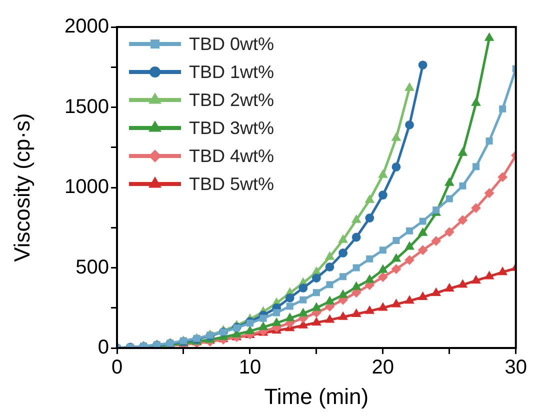 The height and width of the screenshot is (419, 537). What do you see at coordinates (21, 187) in the screenshot?
I see `y-axis-title: Viscosity (cp·s)` at bounding box center [21, 187].